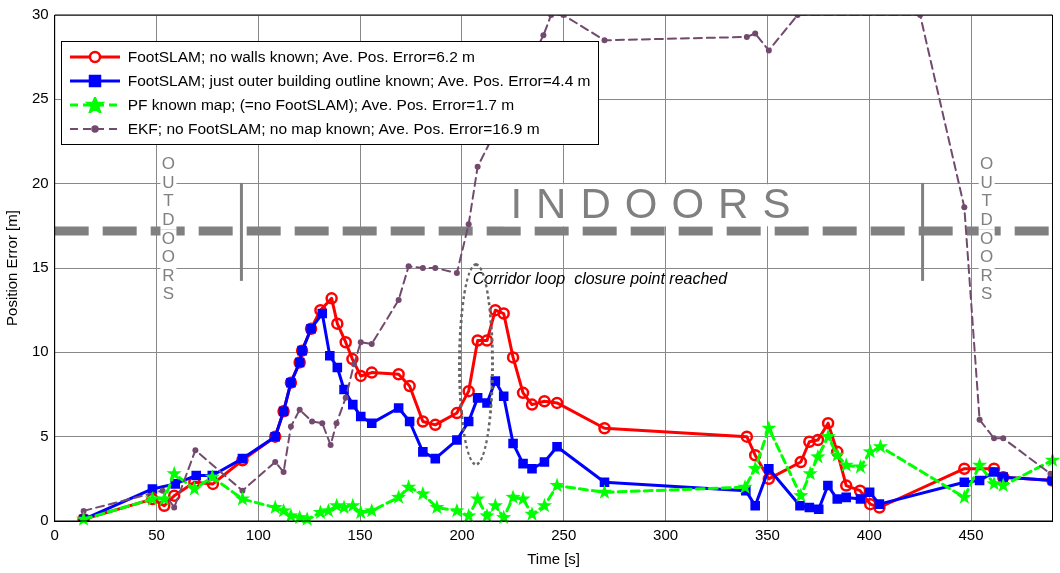  I want to click on annotation: Corridor loop closure point reached, so click(600, 278).